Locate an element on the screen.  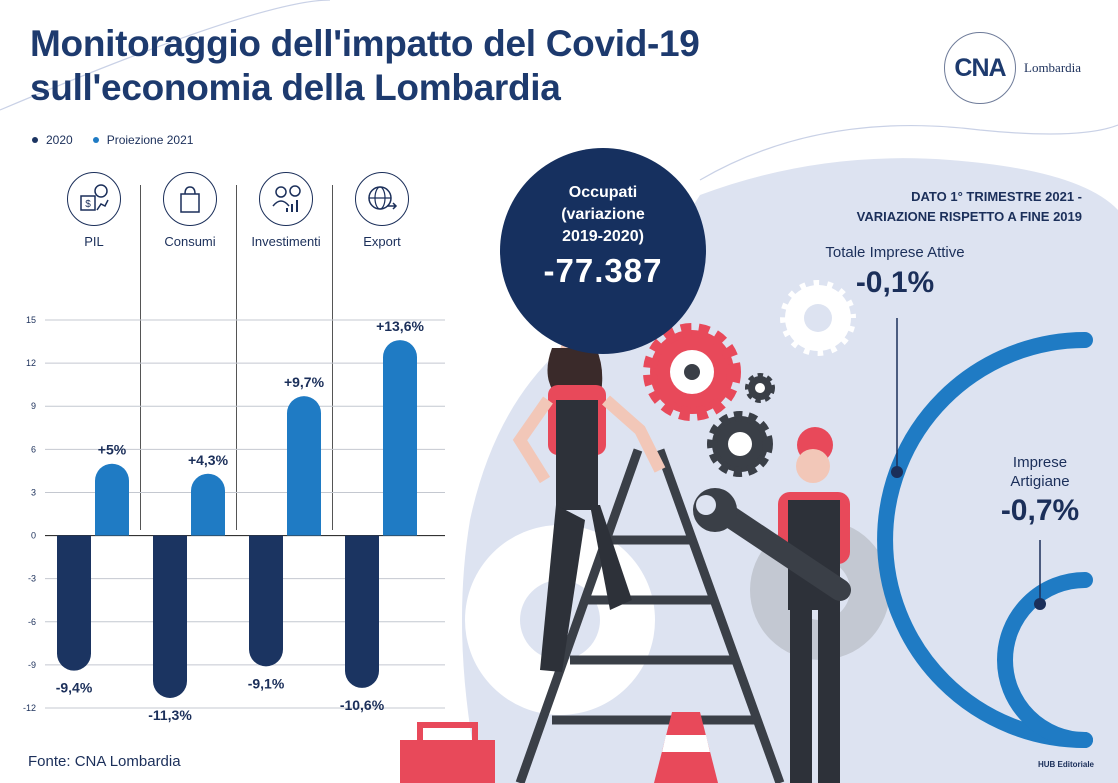
y-tick-label: 15 is located at coordinates (31, 320).